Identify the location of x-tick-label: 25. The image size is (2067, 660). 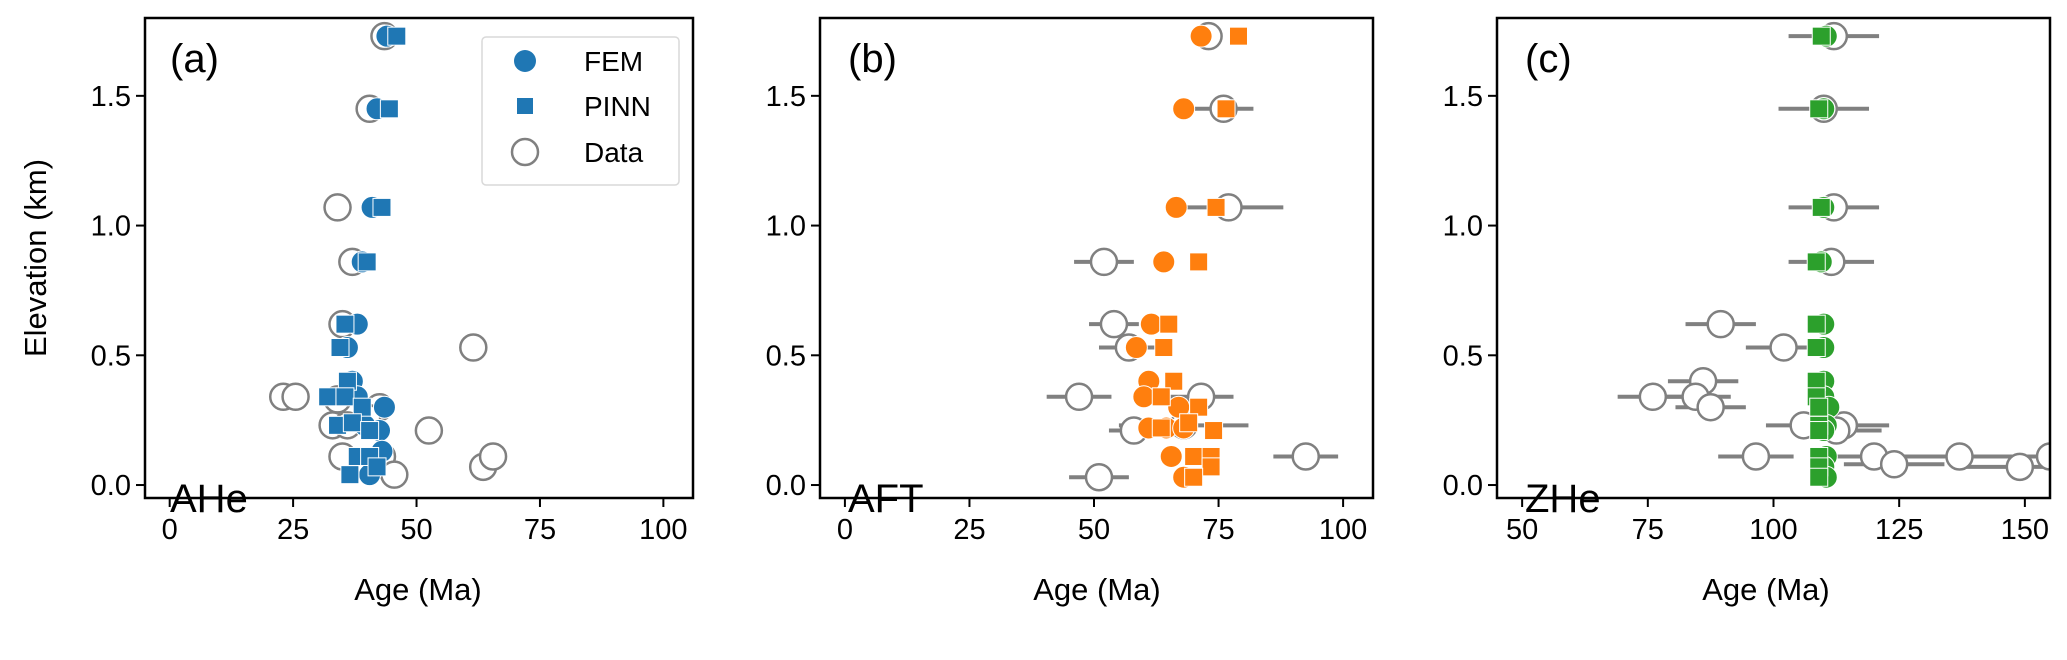
(293, 530).